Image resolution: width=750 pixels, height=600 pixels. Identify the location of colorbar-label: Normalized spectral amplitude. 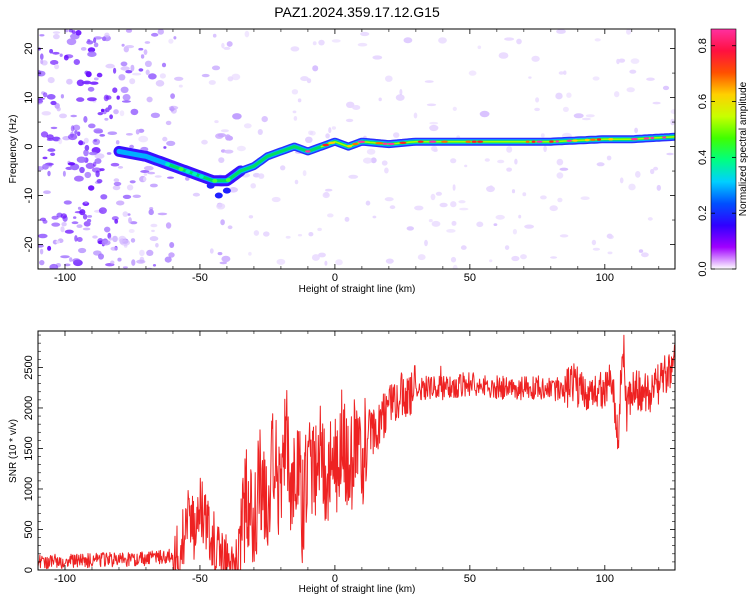
(743, 148).